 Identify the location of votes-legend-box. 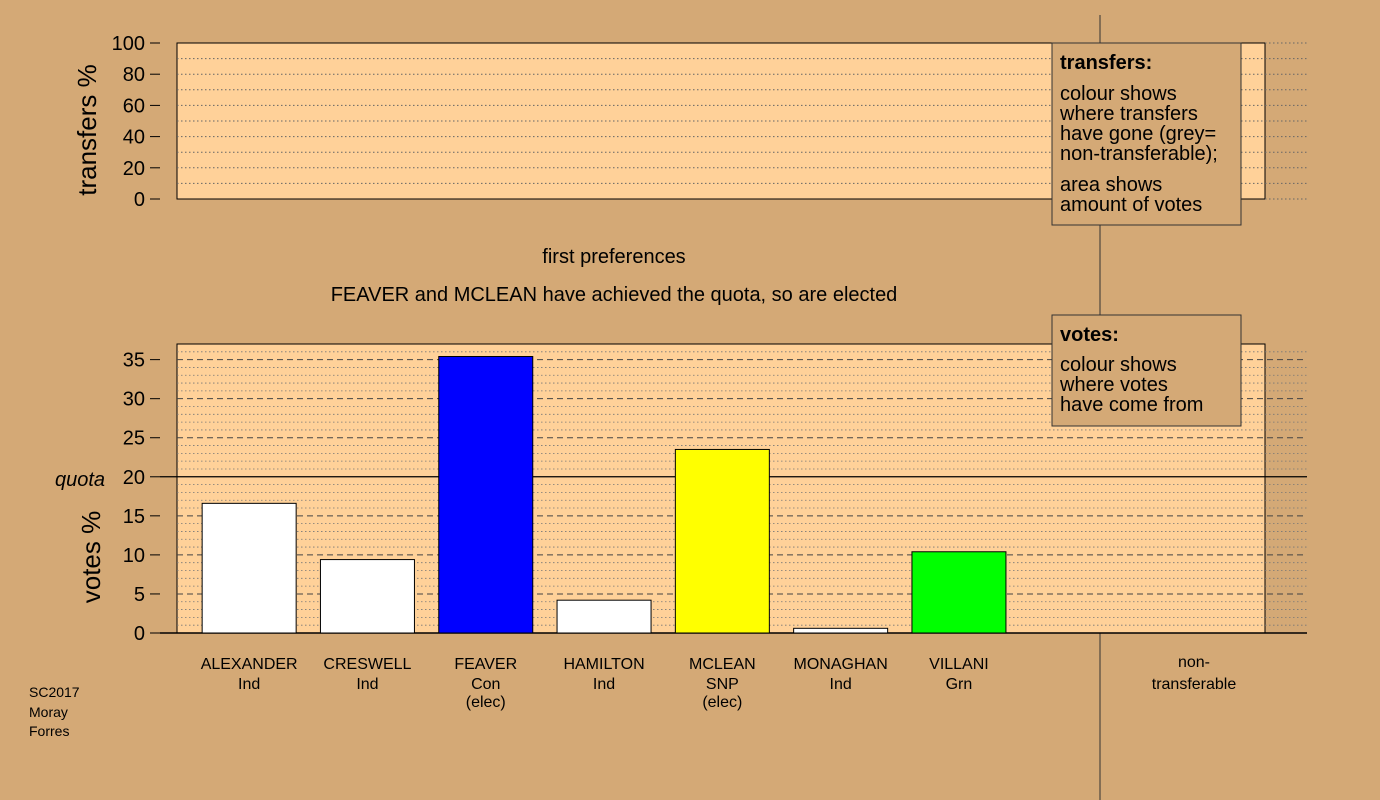
(1146, 370).